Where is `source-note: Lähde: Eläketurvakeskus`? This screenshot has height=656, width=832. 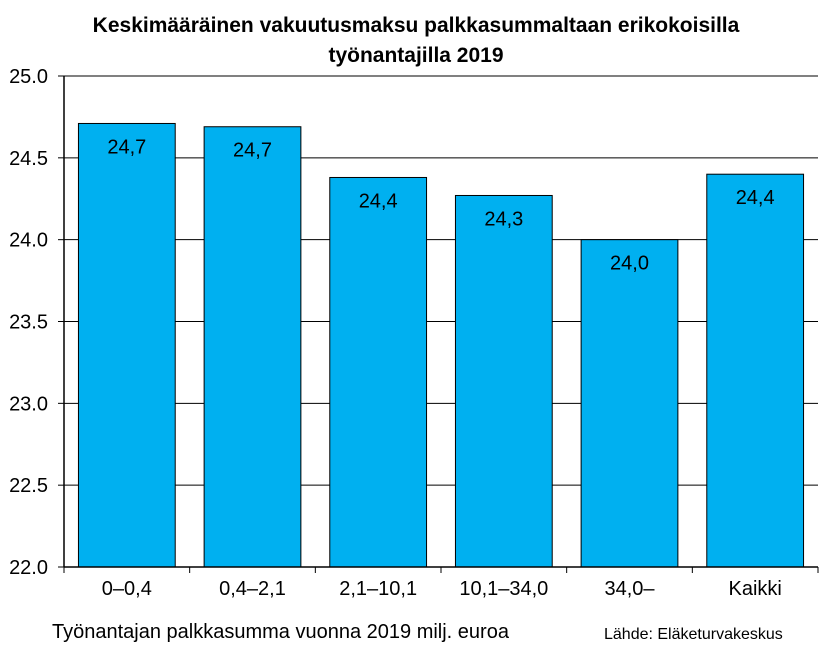
source-note: Lähde: Eläketurvakeskus is located at coordinates (693, 634).